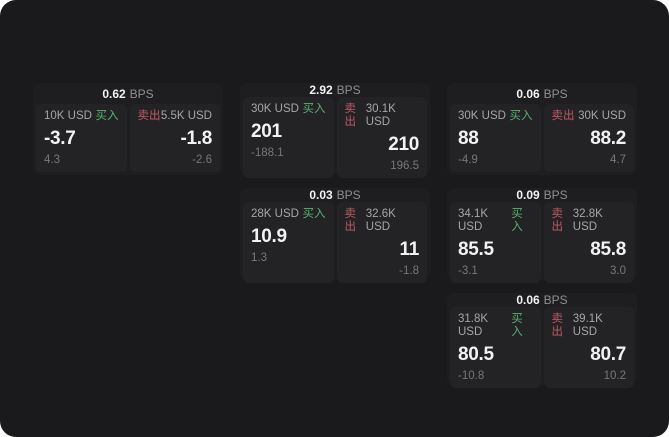  What do you see at coordinates (381, 242) in the screenshot?
I see `sell-panel: 卖出 32.6K USD 11 -1.8` at bounding box center [381, 242].